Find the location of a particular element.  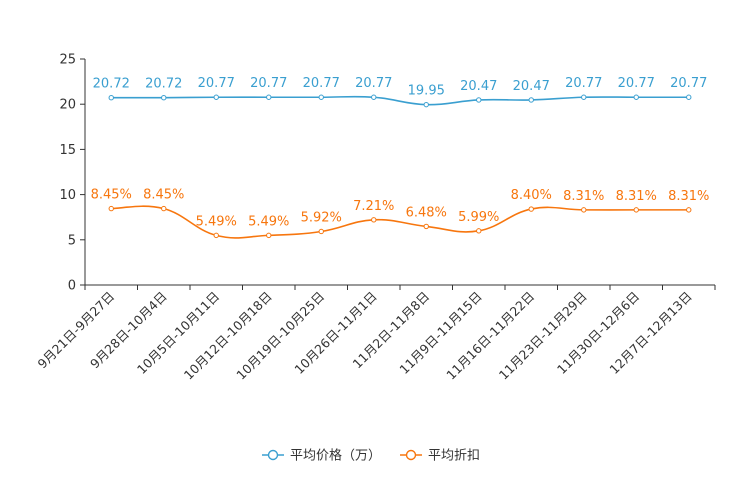

y-tick-label: 10 is located at coordinates (67, 195).